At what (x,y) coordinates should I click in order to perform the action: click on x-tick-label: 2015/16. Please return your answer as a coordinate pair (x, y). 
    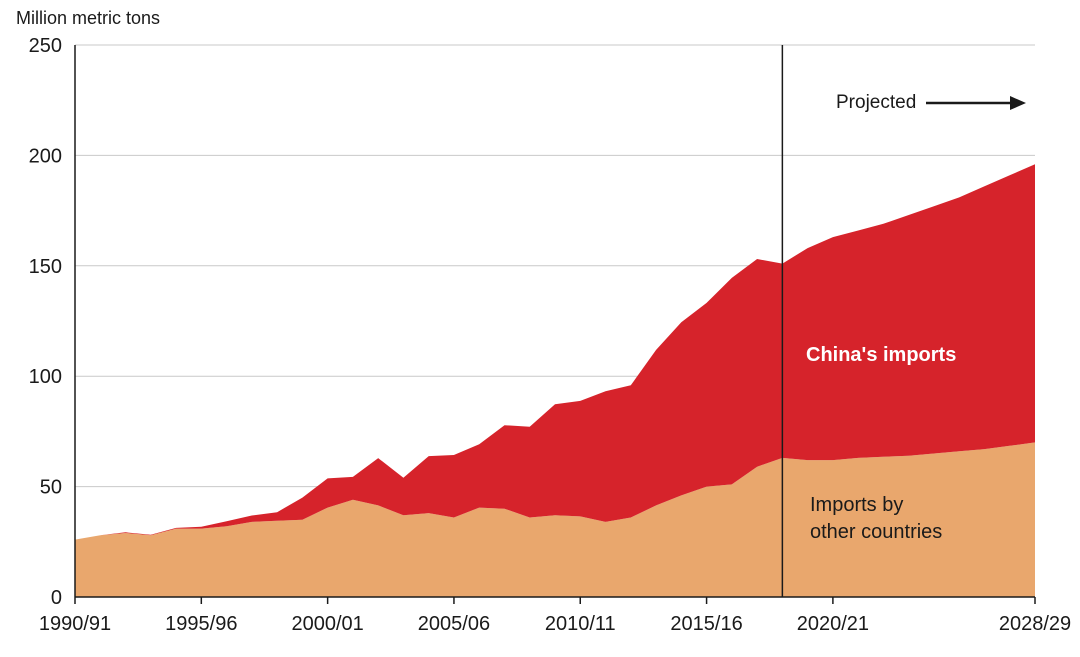
    Looking at the image, I should click on (706, 624).